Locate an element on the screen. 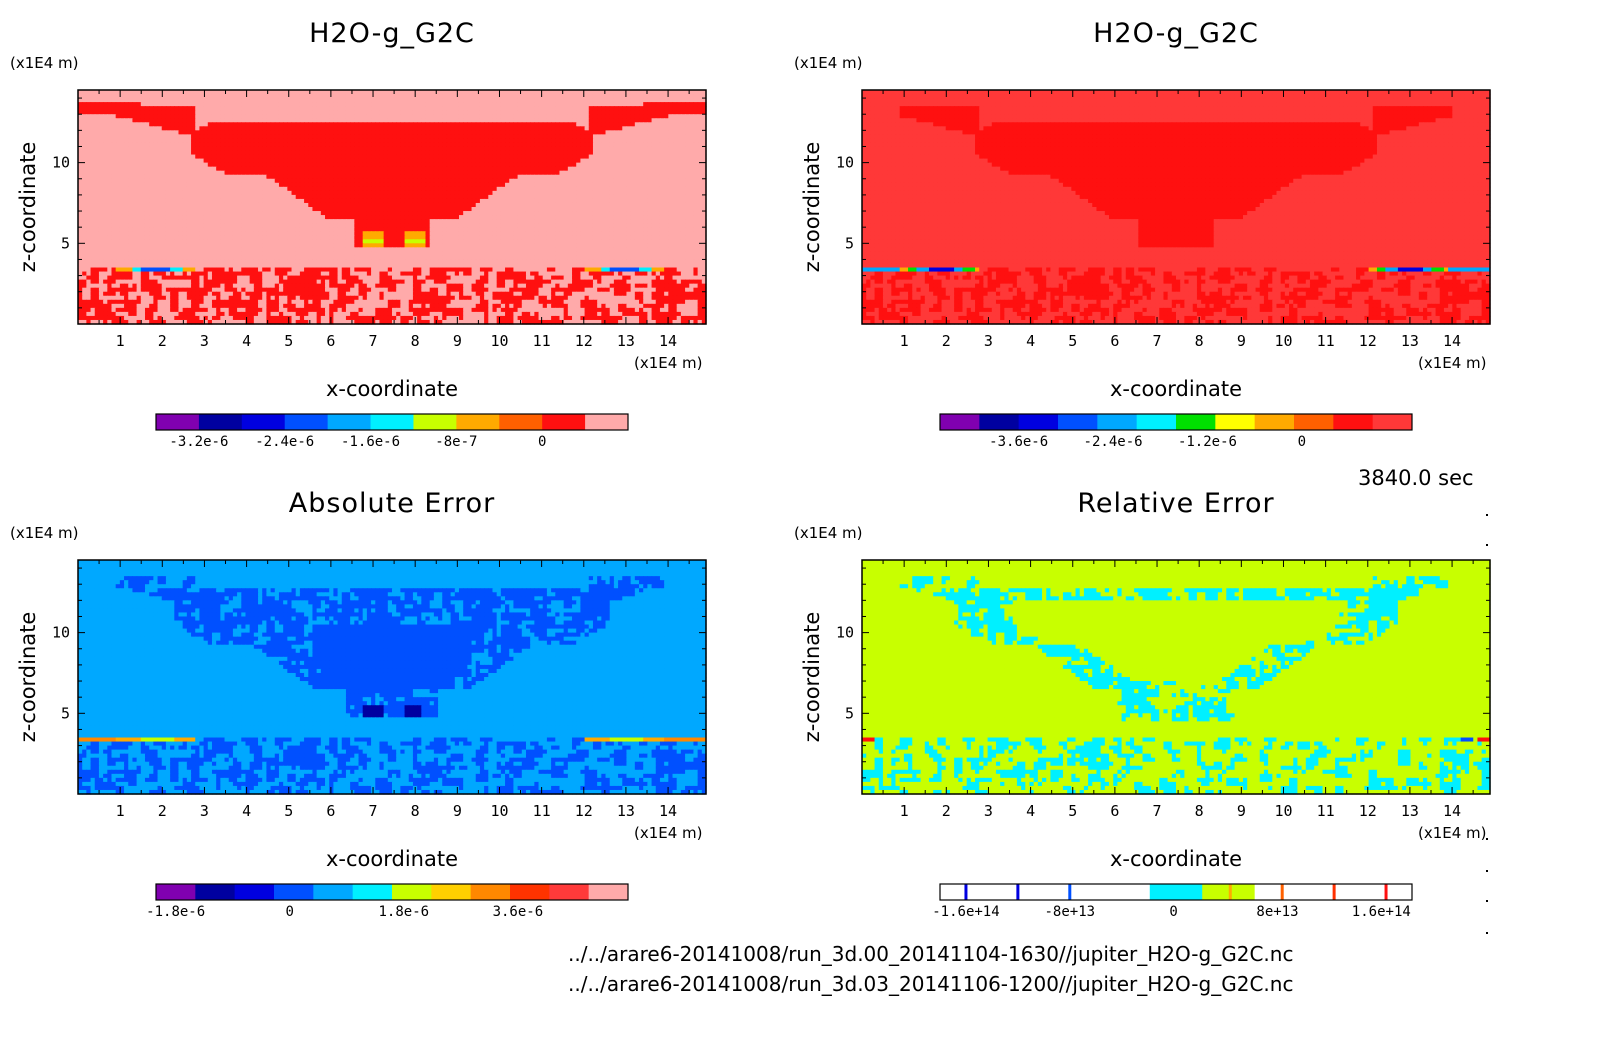 The width and height of the screenshot is (1604, 1054). colorbar-label: -3.6e-6 is located at coordinates (1018, 442).